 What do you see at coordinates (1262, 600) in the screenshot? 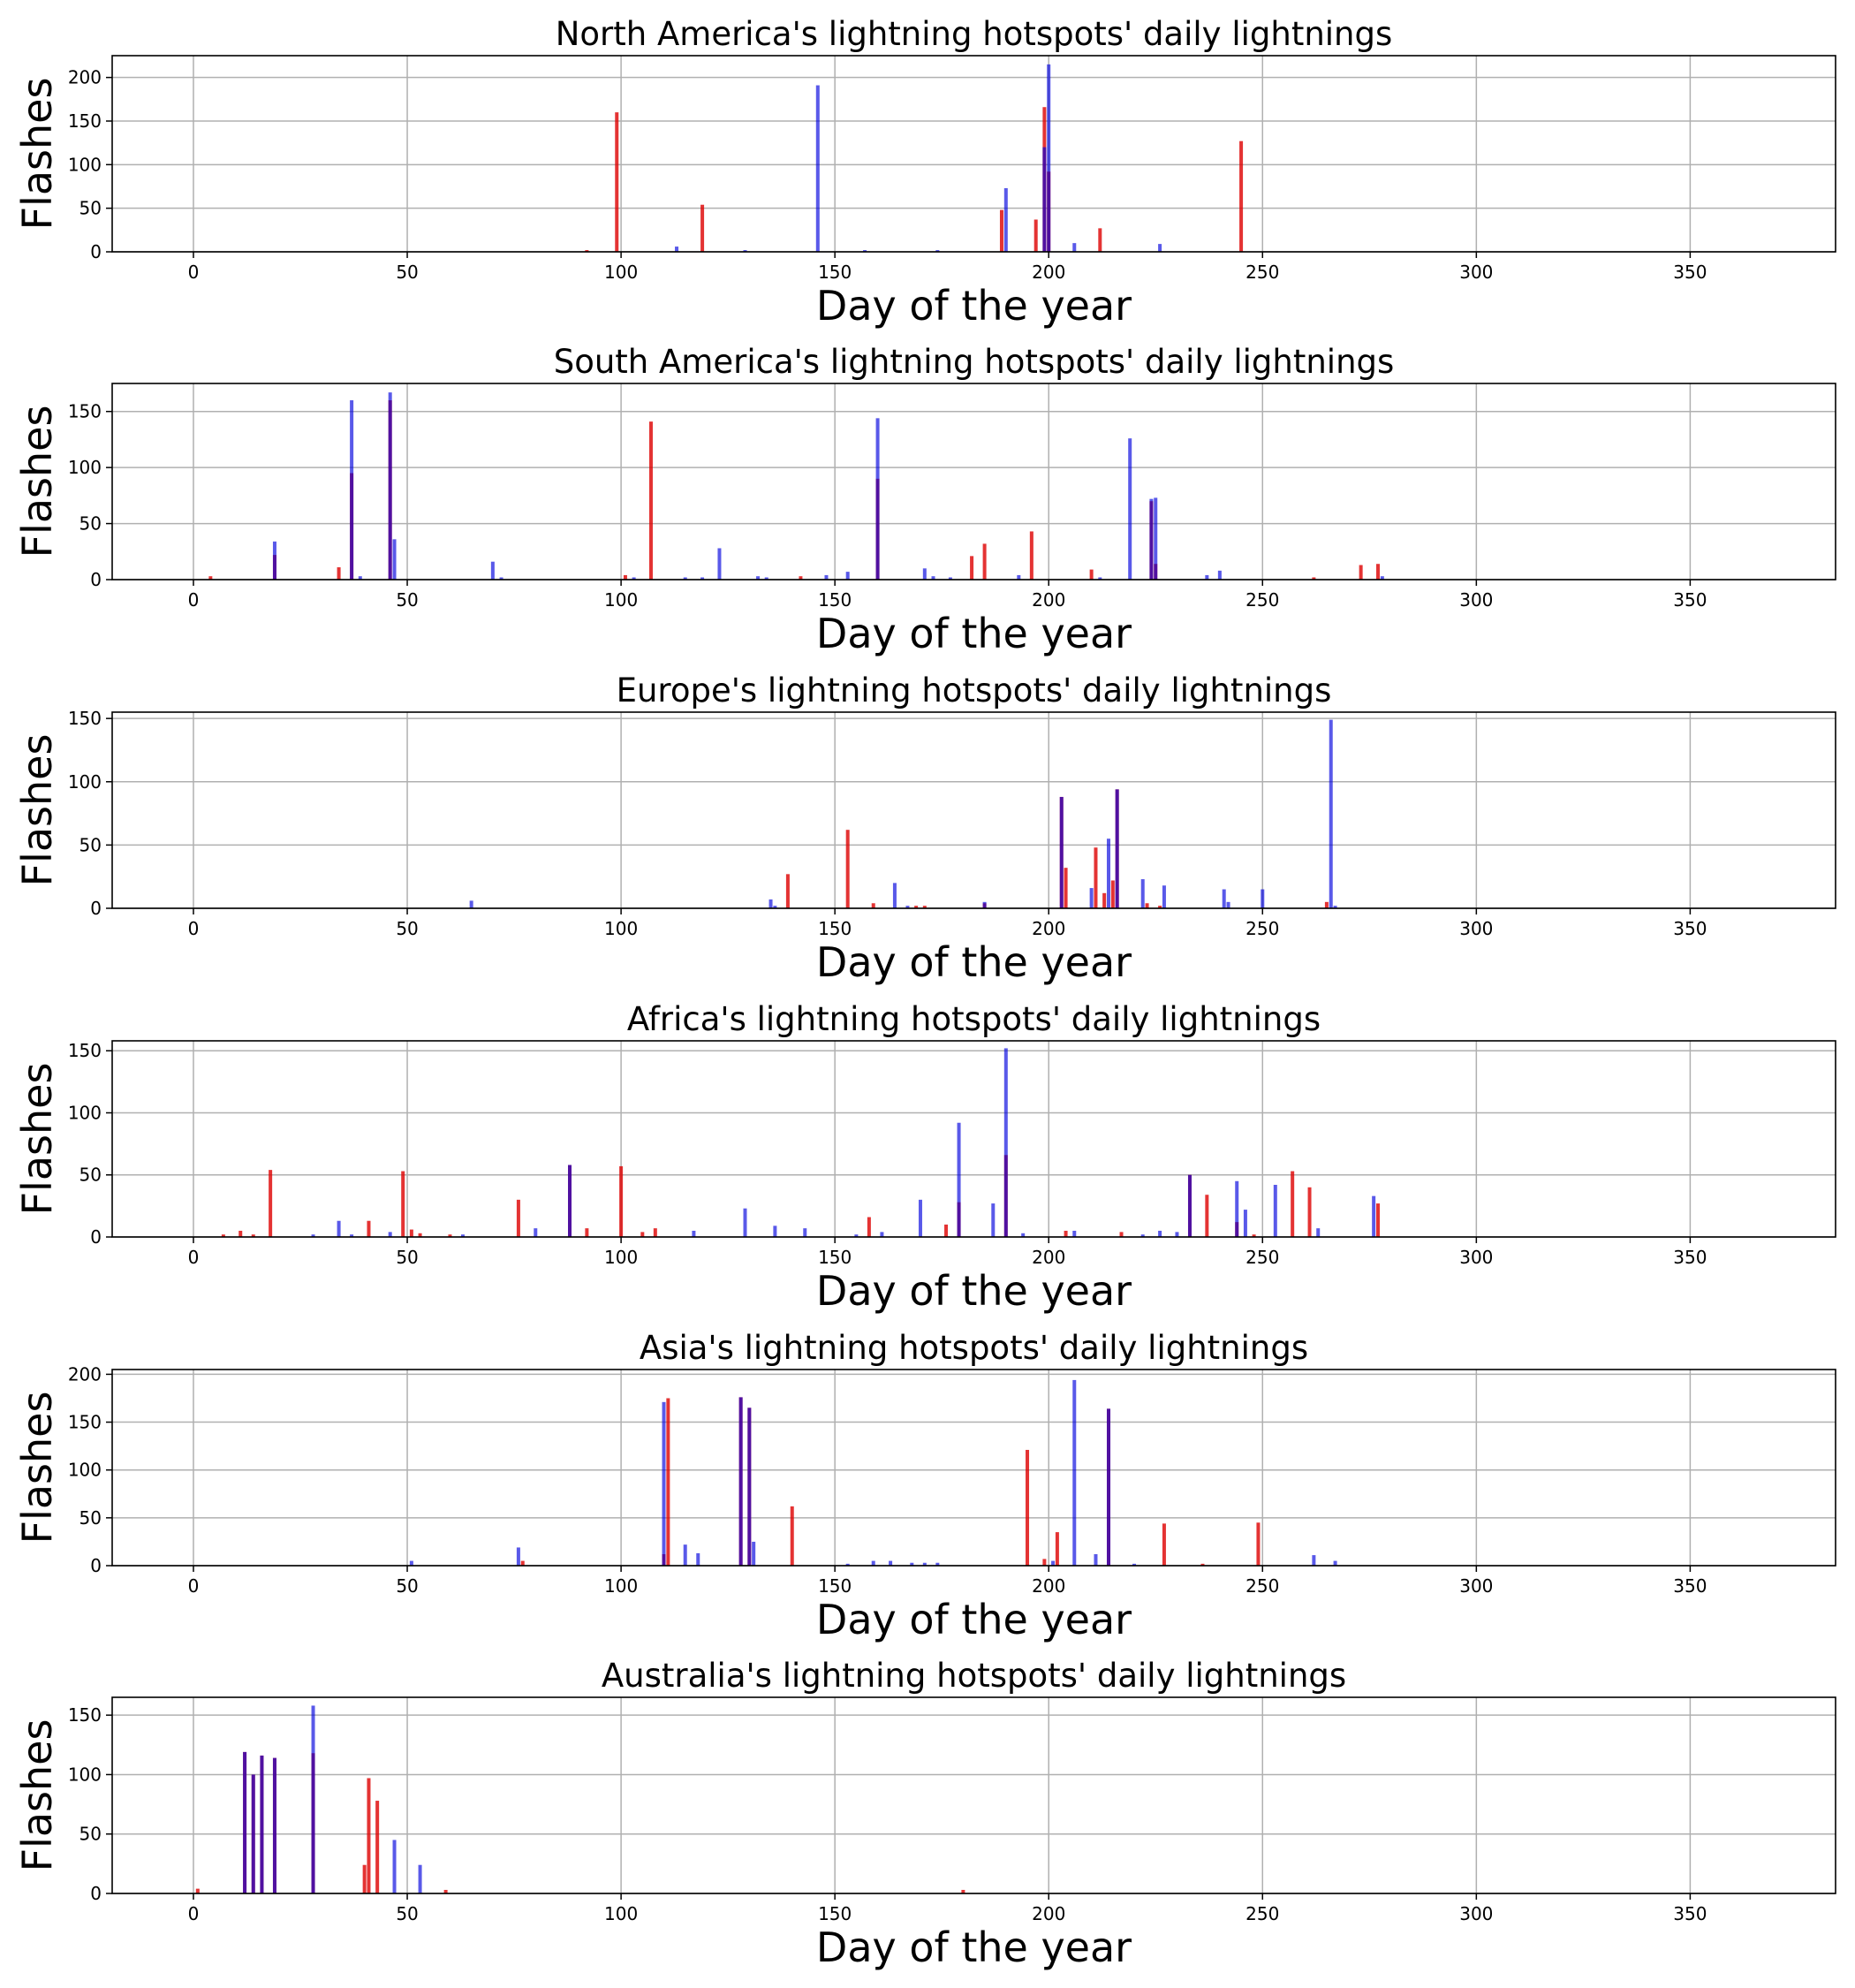
I see `x-tick-label: 250` at bounding box center [1262, 600].